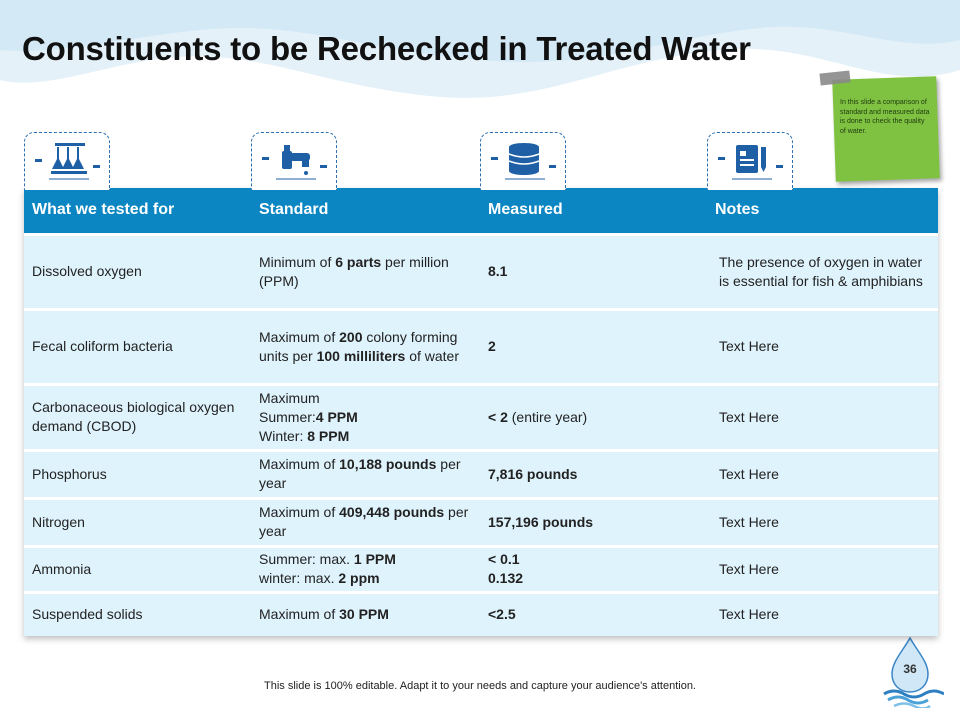  What do you see at coordinates (354, 271) in the screenshot?
I see `text-fragment: per million (PPM)` at bounding box center [354, 271].